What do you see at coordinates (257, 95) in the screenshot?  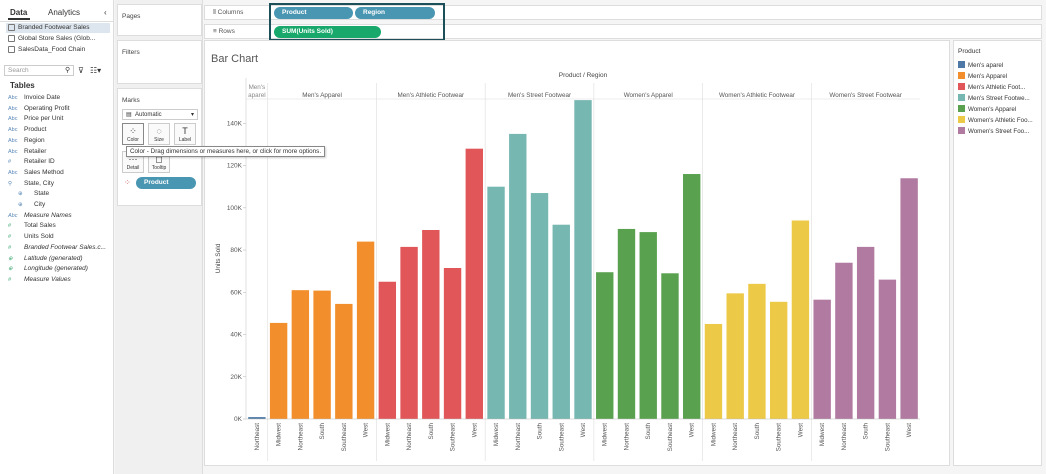 I see `group-header-line2: aparel` at bounding box center [257, 95].